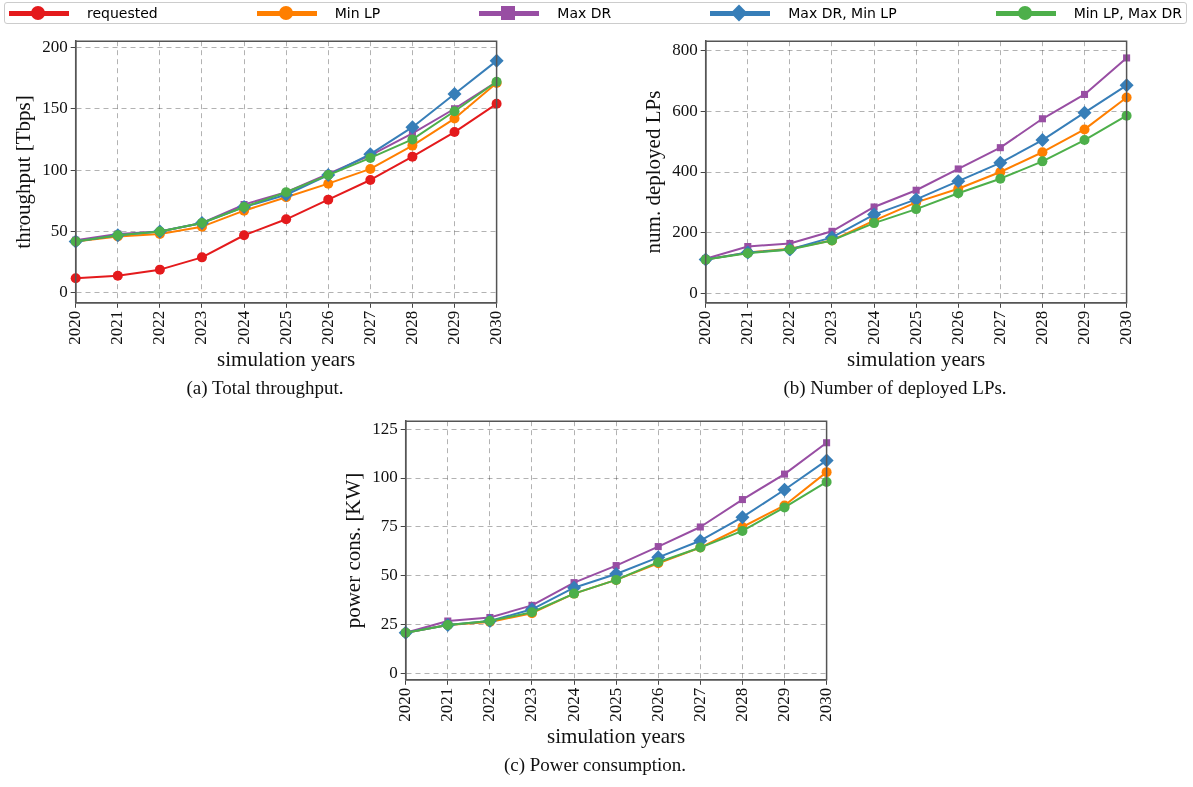 The height and width of the screenshot is (787, 1193). I want to click on y-tick-label: 600, so click(685, 110).